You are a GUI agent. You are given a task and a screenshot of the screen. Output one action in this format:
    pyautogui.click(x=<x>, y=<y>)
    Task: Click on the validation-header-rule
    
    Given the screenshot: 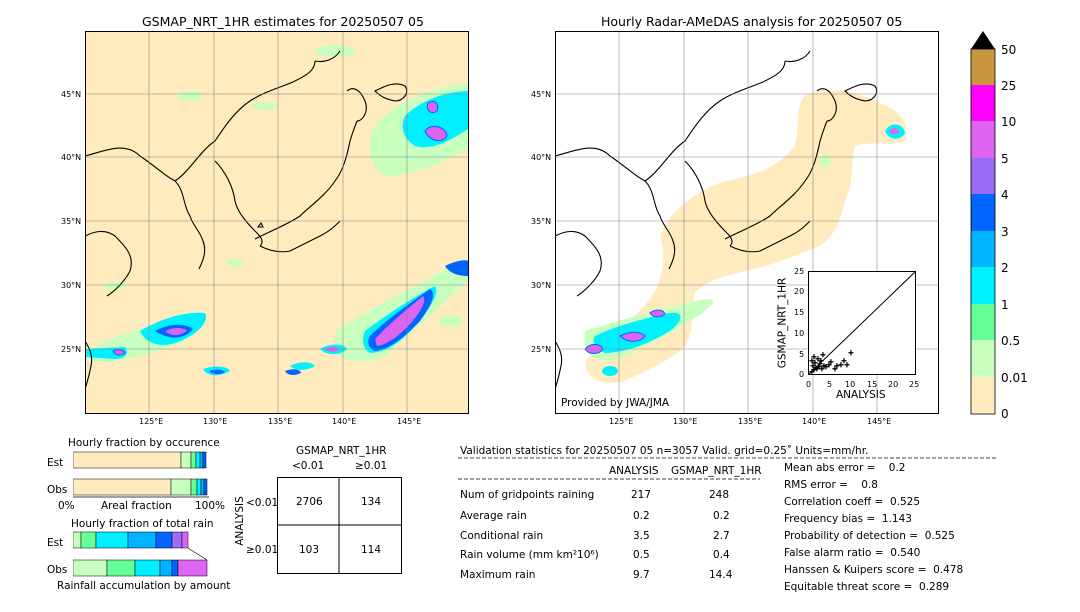 What is the action you would take?
    pyautogui.click(x=728, y=458)
    